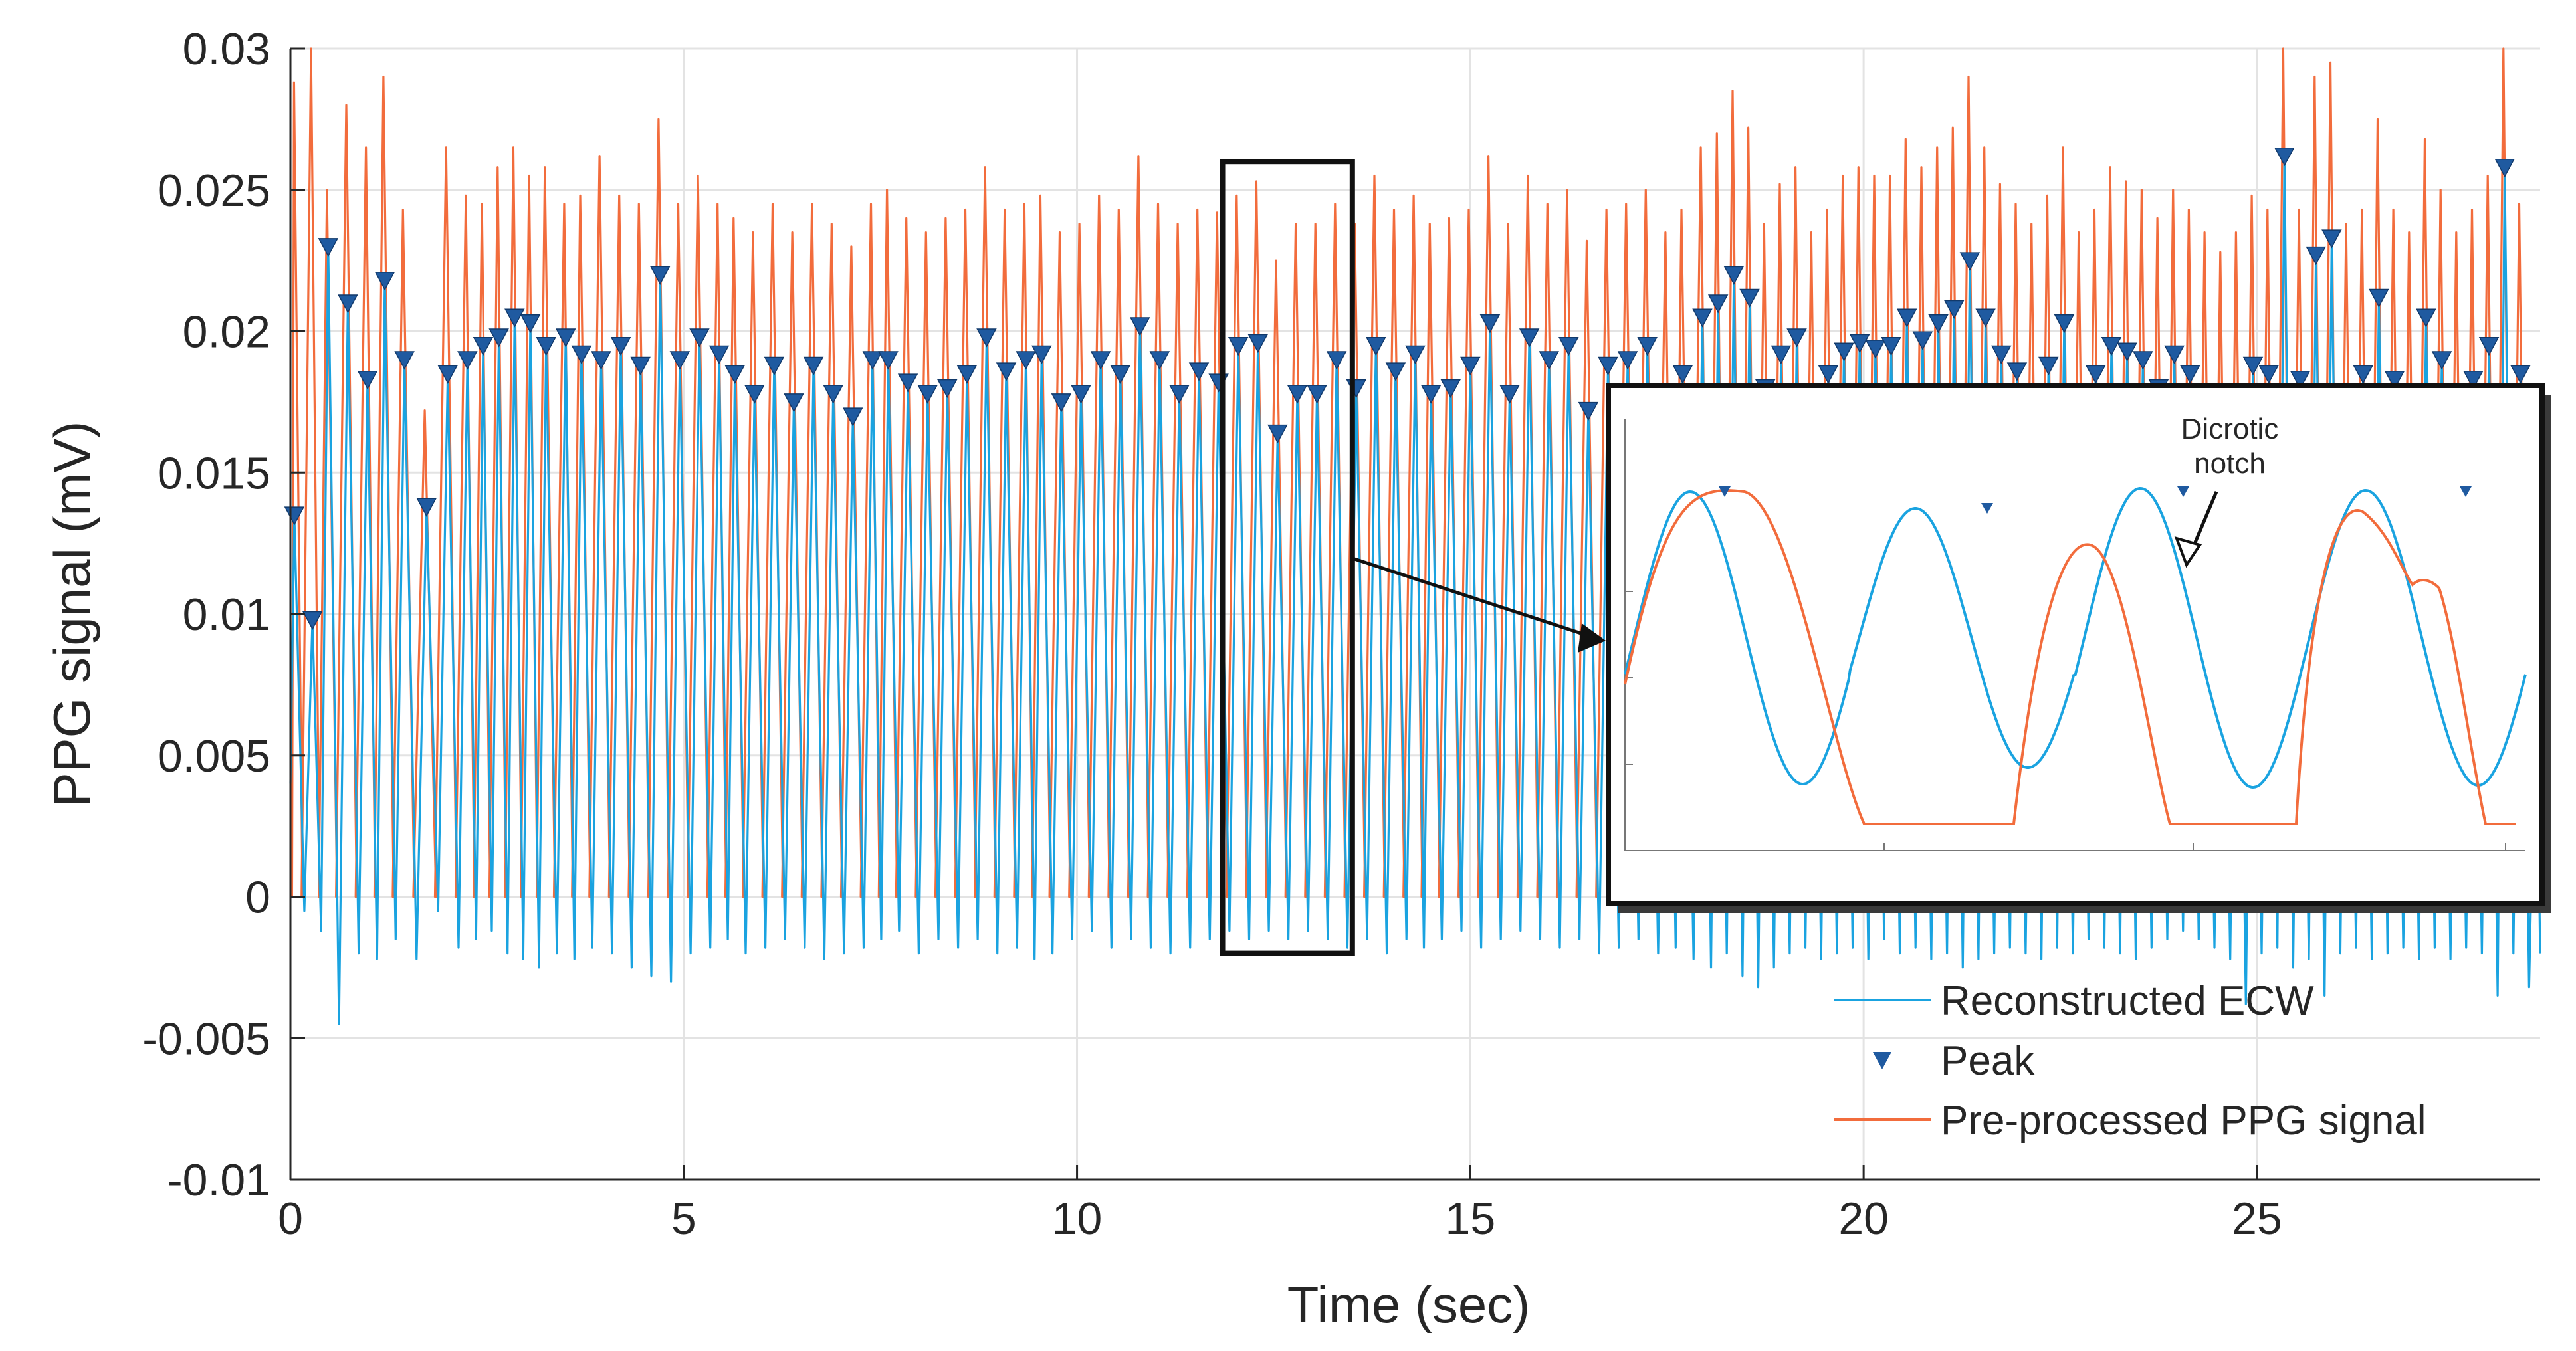  What do you see at coordinates (206, 1038) in the screenshot?
I see `y-tick-label: -0.005` at bounding box center [206, 1038].